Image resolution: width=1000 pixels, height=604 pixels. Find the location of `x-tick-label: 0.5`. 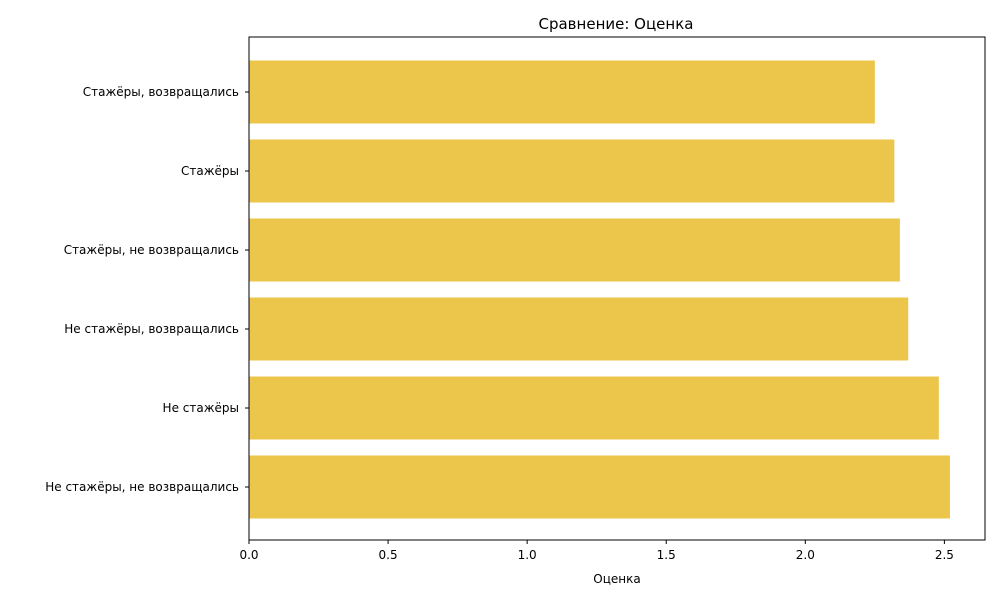

x-tick-label: 0.5 is located at coordinates (388, 555).